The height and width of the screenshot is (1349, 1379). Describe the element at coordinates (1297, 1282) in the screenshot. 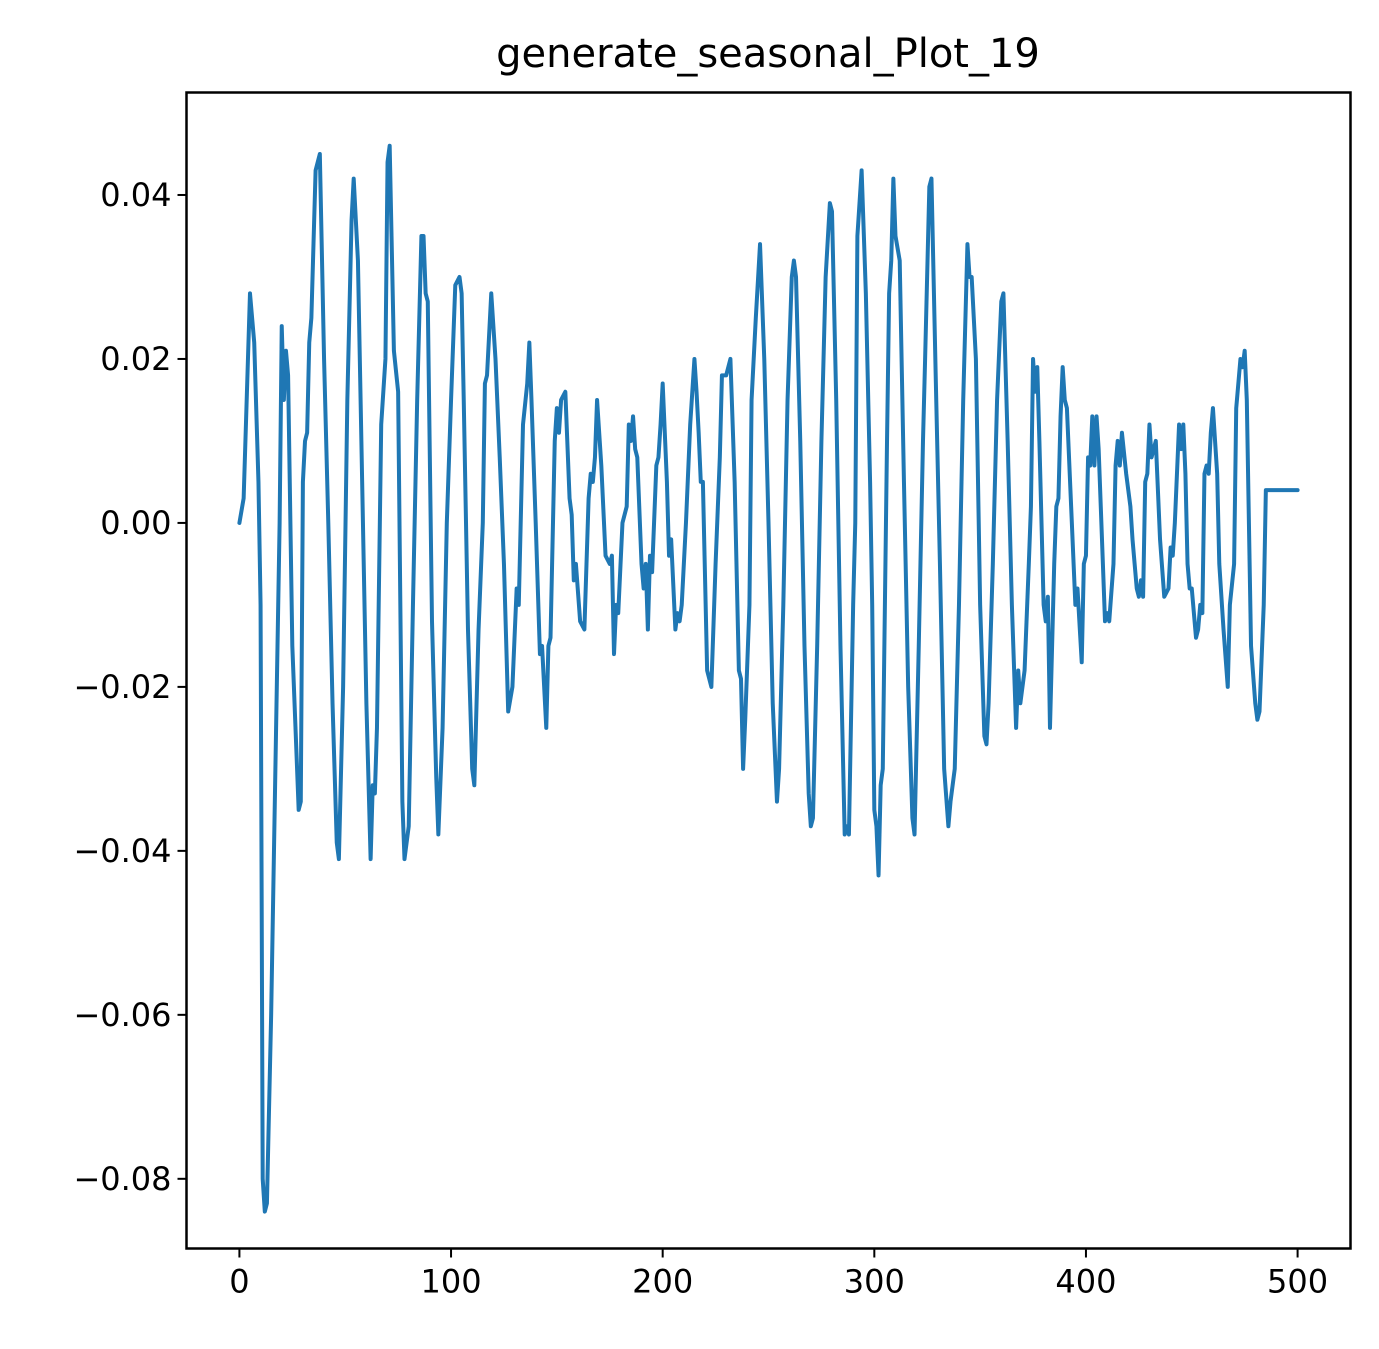

I see `x-tick-label: 500` at that location.